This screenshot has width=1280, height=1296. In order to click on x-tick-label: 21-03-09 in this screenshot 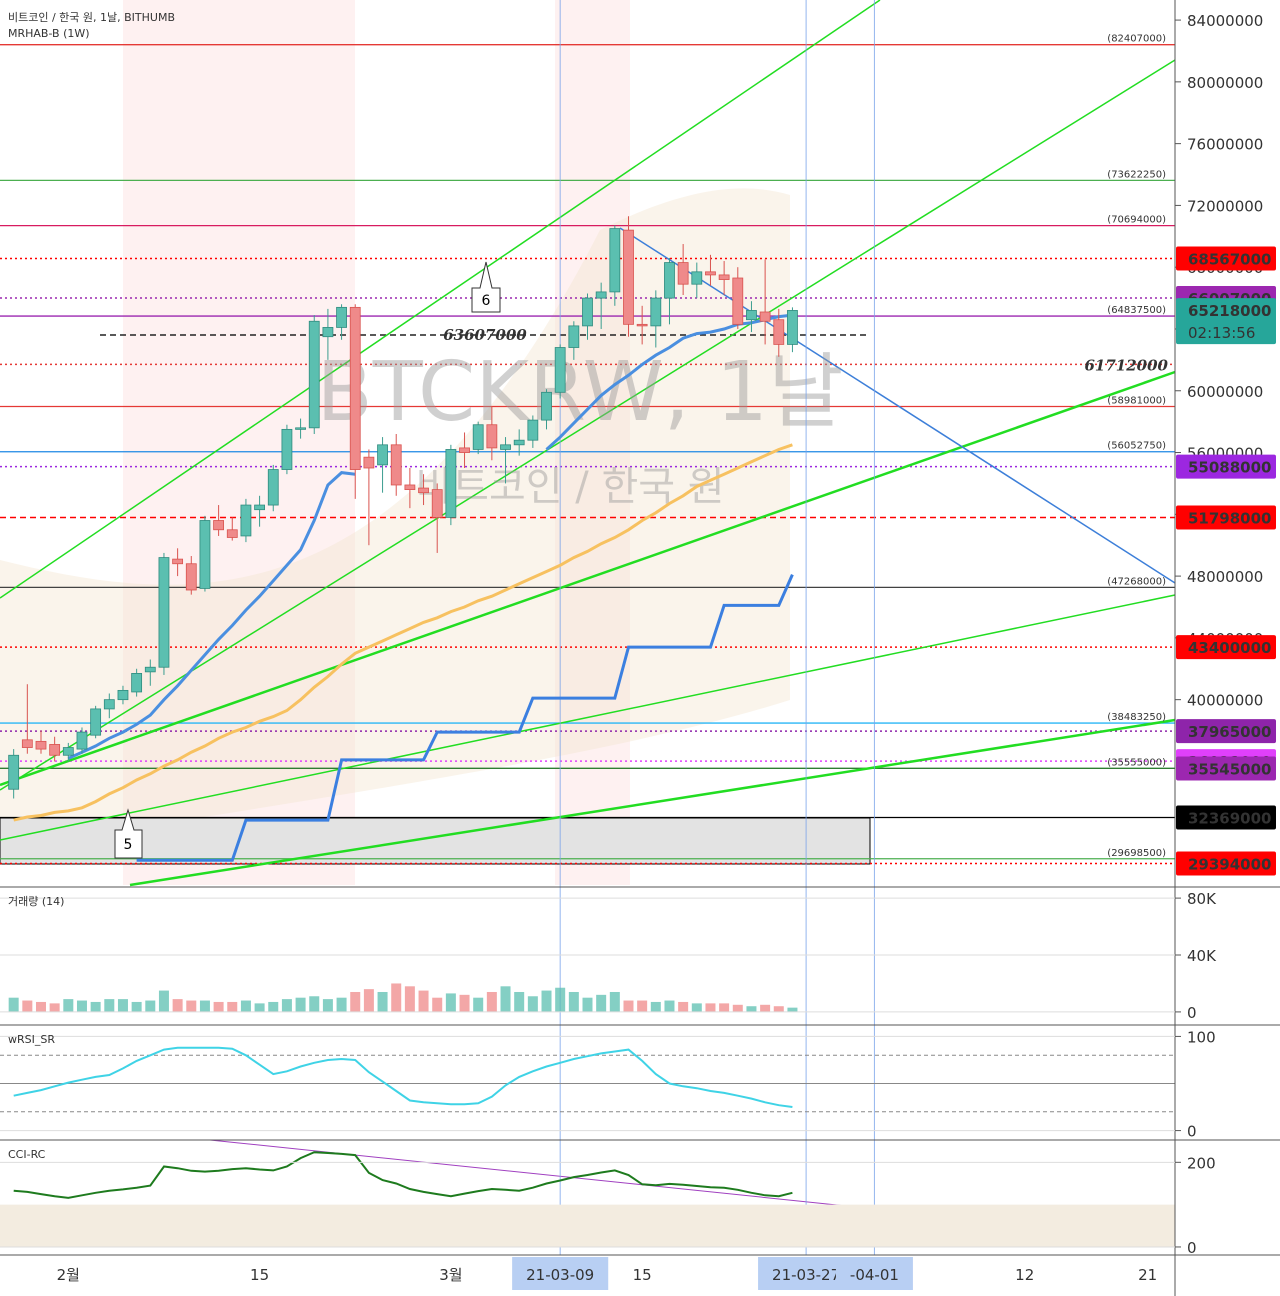, I will do `click(560, 1275)`.